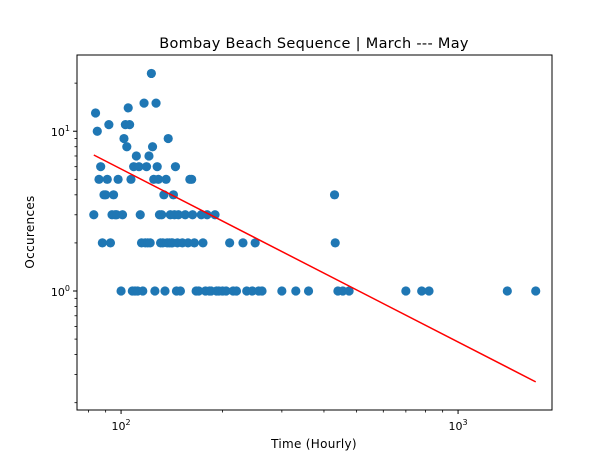 The width and height of the screenshot is (614, 461). I want to click on chart-title: Bombay Beach Sequence | March --- May, so click(314, 44).